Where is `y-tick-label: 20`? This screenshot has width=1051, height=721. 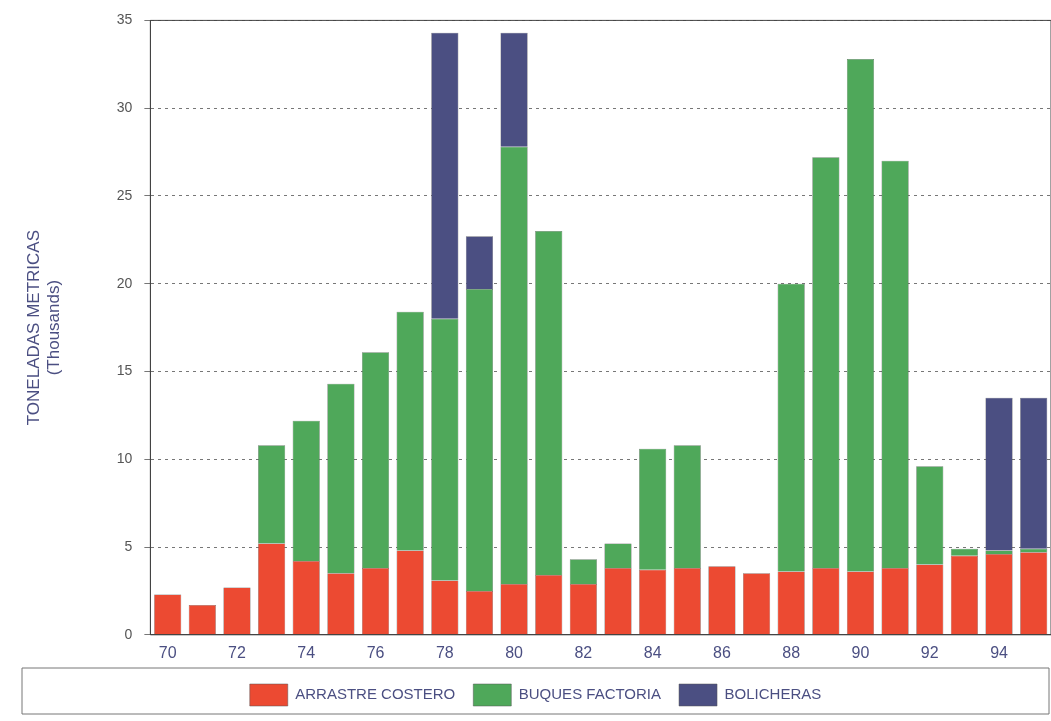 y-tick-label: 20 is located at coordinates (124, 282).